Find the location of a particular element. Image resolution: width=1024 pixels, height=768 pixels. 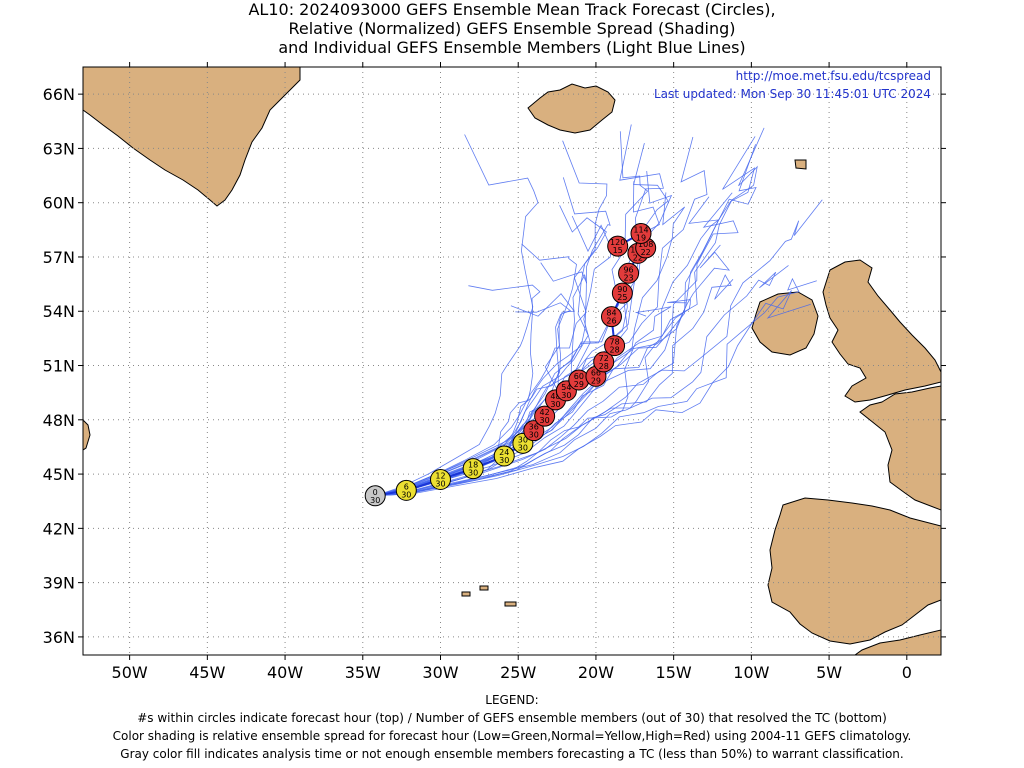

greenland-landmass is located at coordinates (192, 137).